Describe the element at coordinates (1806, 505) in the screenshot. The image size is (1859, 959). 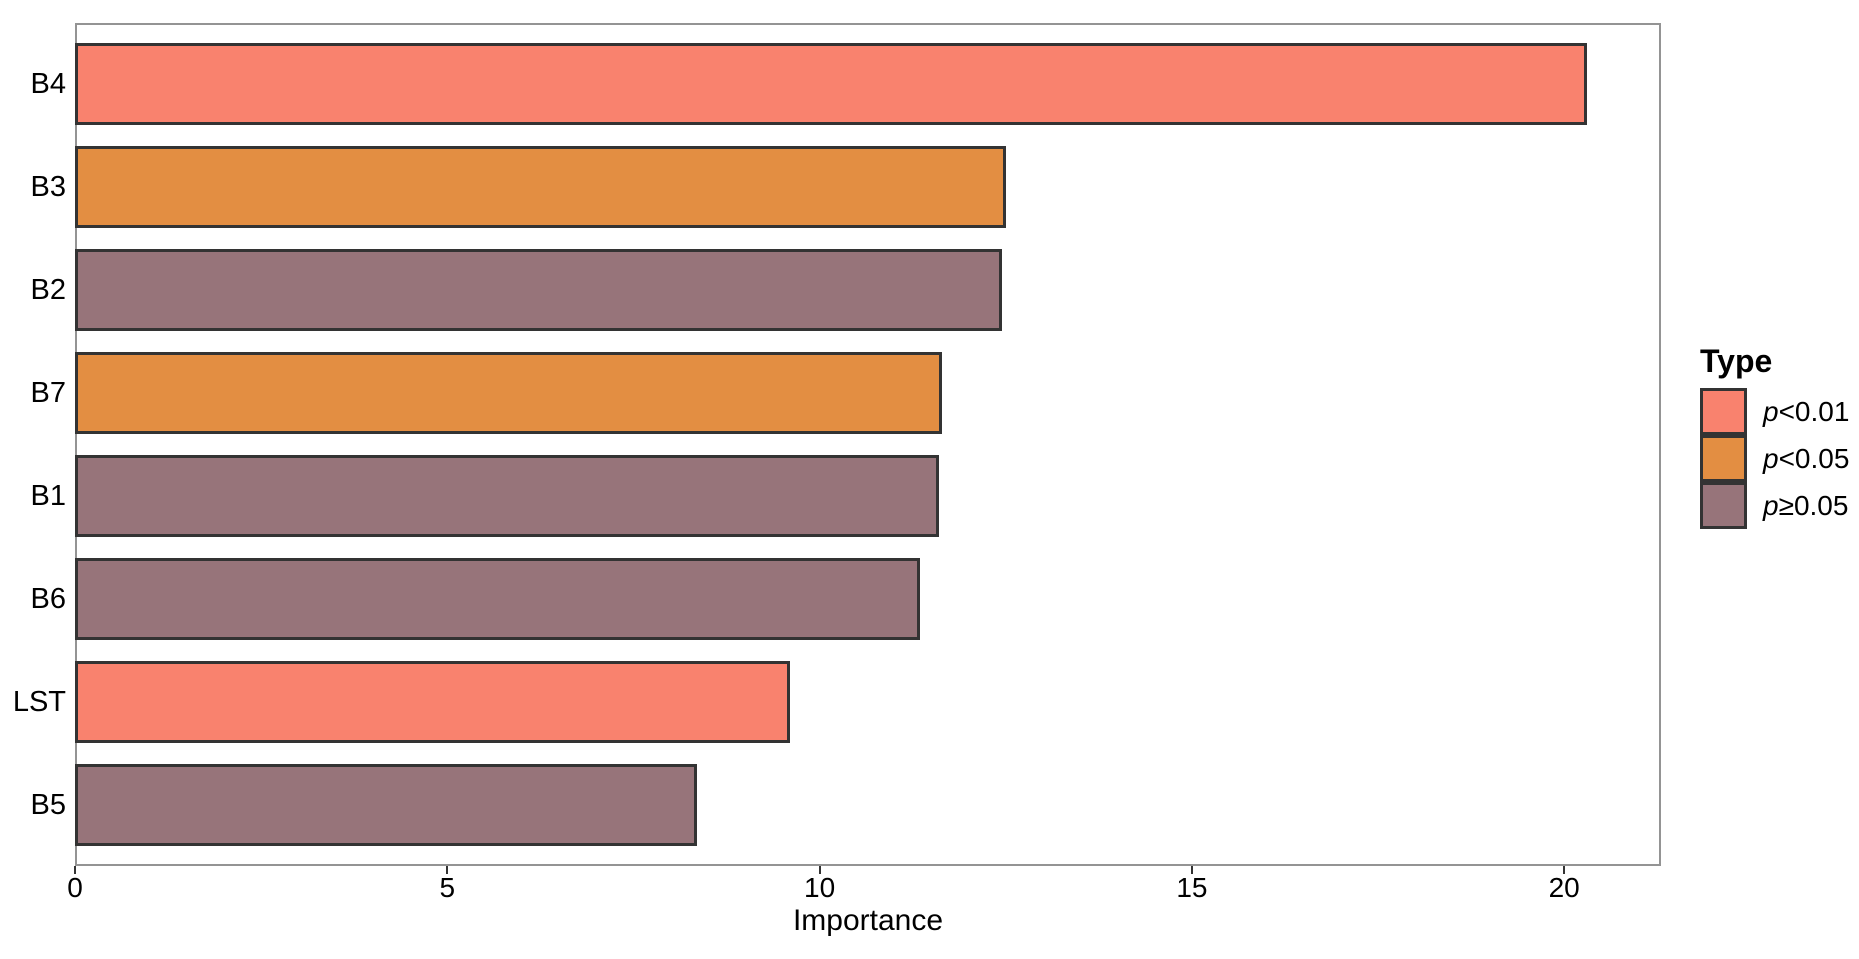
I see `legend-item-label: p≥0.05` at that location.